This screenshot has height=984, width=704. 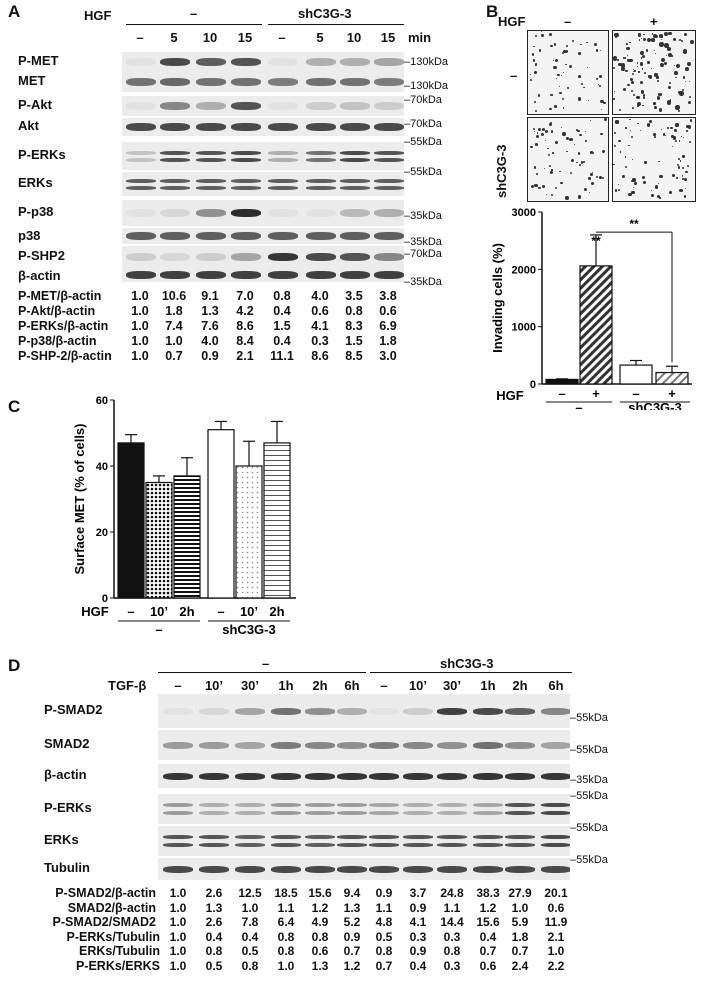 What do you see at coordinates (35, 104) in the screenshot?
I see `panel-a-row-label: P-Akt` at bounding box center [35, 104].